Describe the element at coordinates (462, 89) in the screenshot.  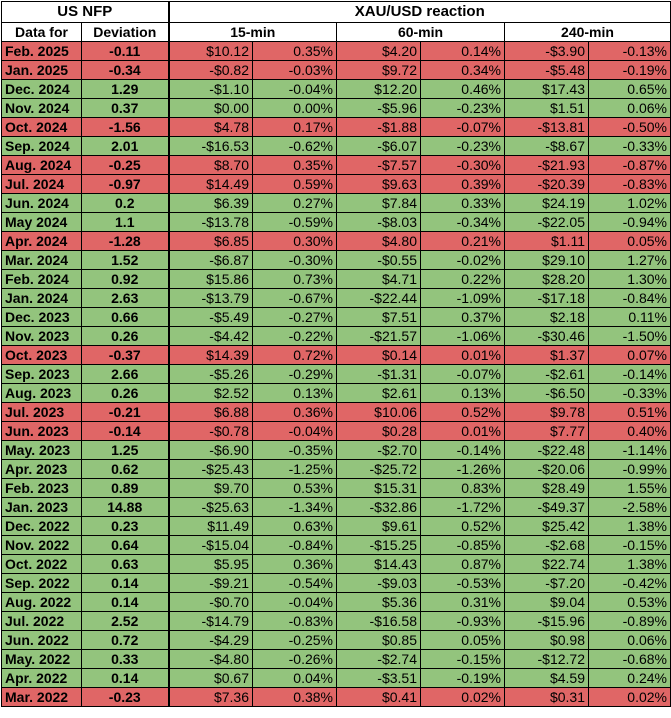
I see `cell-60min-pct: 0.46%` at that location.